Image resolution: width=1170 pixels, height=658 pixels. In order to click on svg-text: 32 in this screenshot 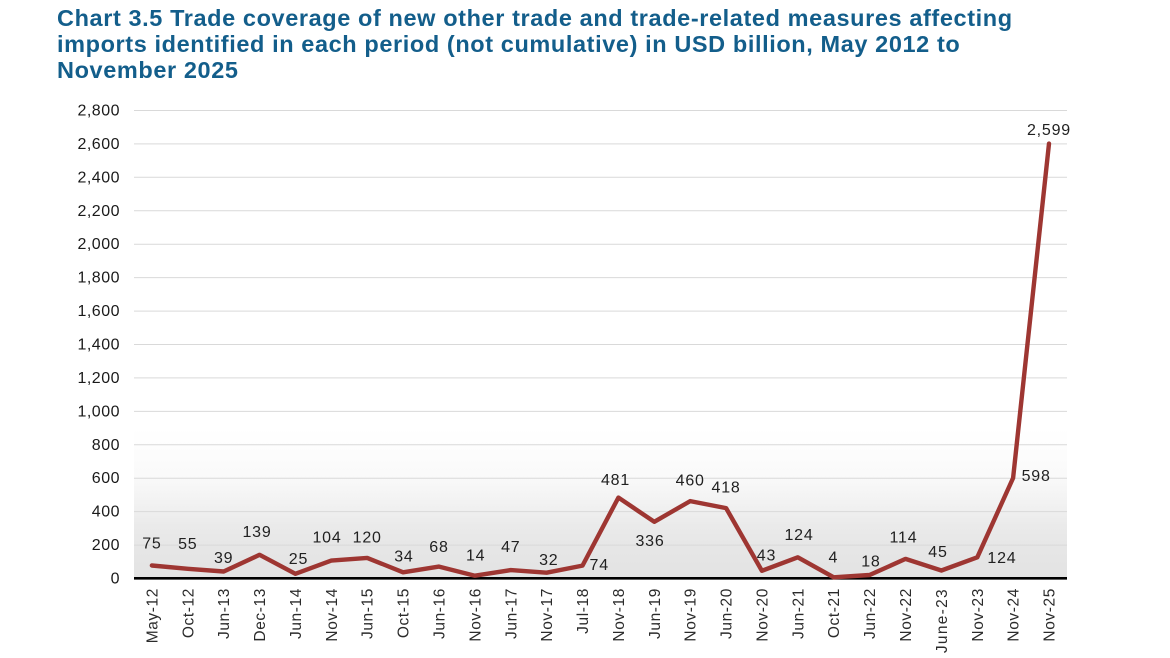, I will do `click(548, 560)`.